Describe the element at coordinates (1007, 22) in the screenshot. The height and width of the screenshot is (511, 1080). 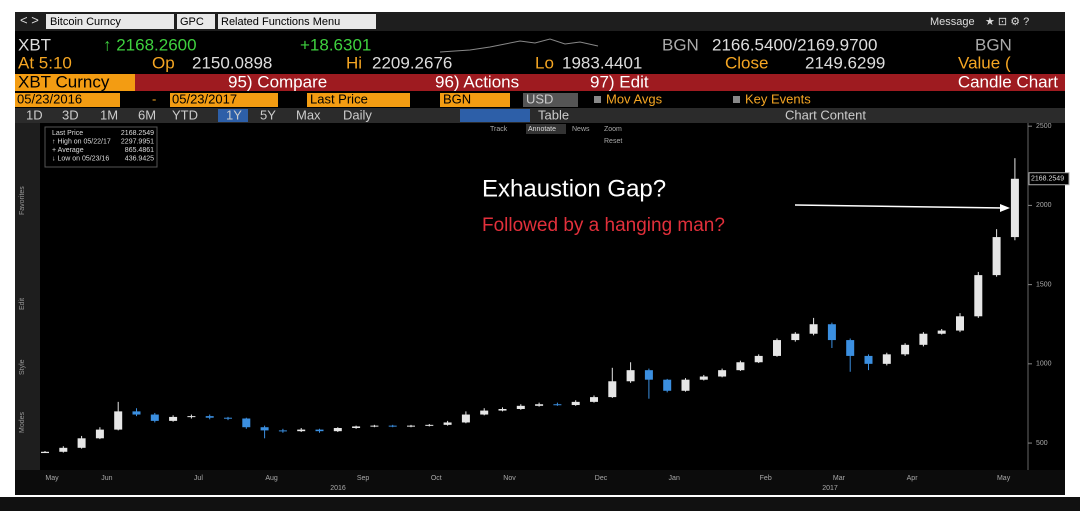
I see `icons: ★ ⊡ ⚙ ?` at that location.